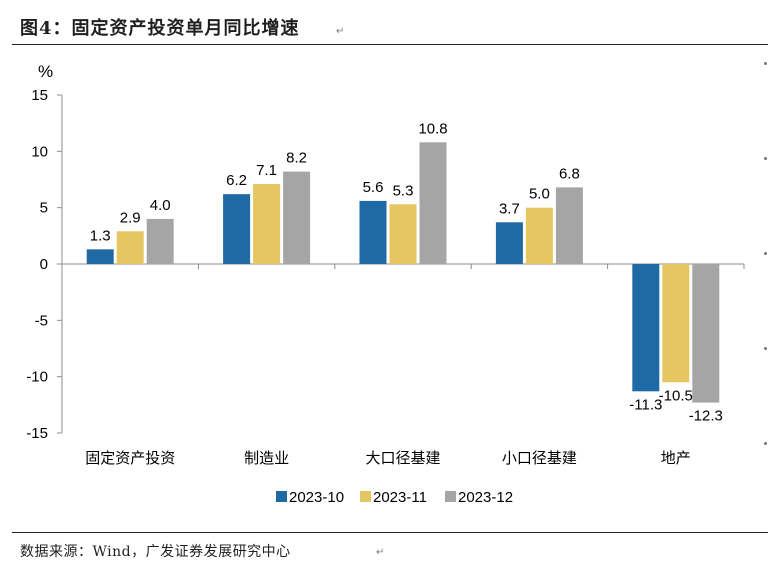 The image size is (772, 573). Describe the element at coordinates (160, 205) in the screenshot. I see `data-label: 4.0` at that location.